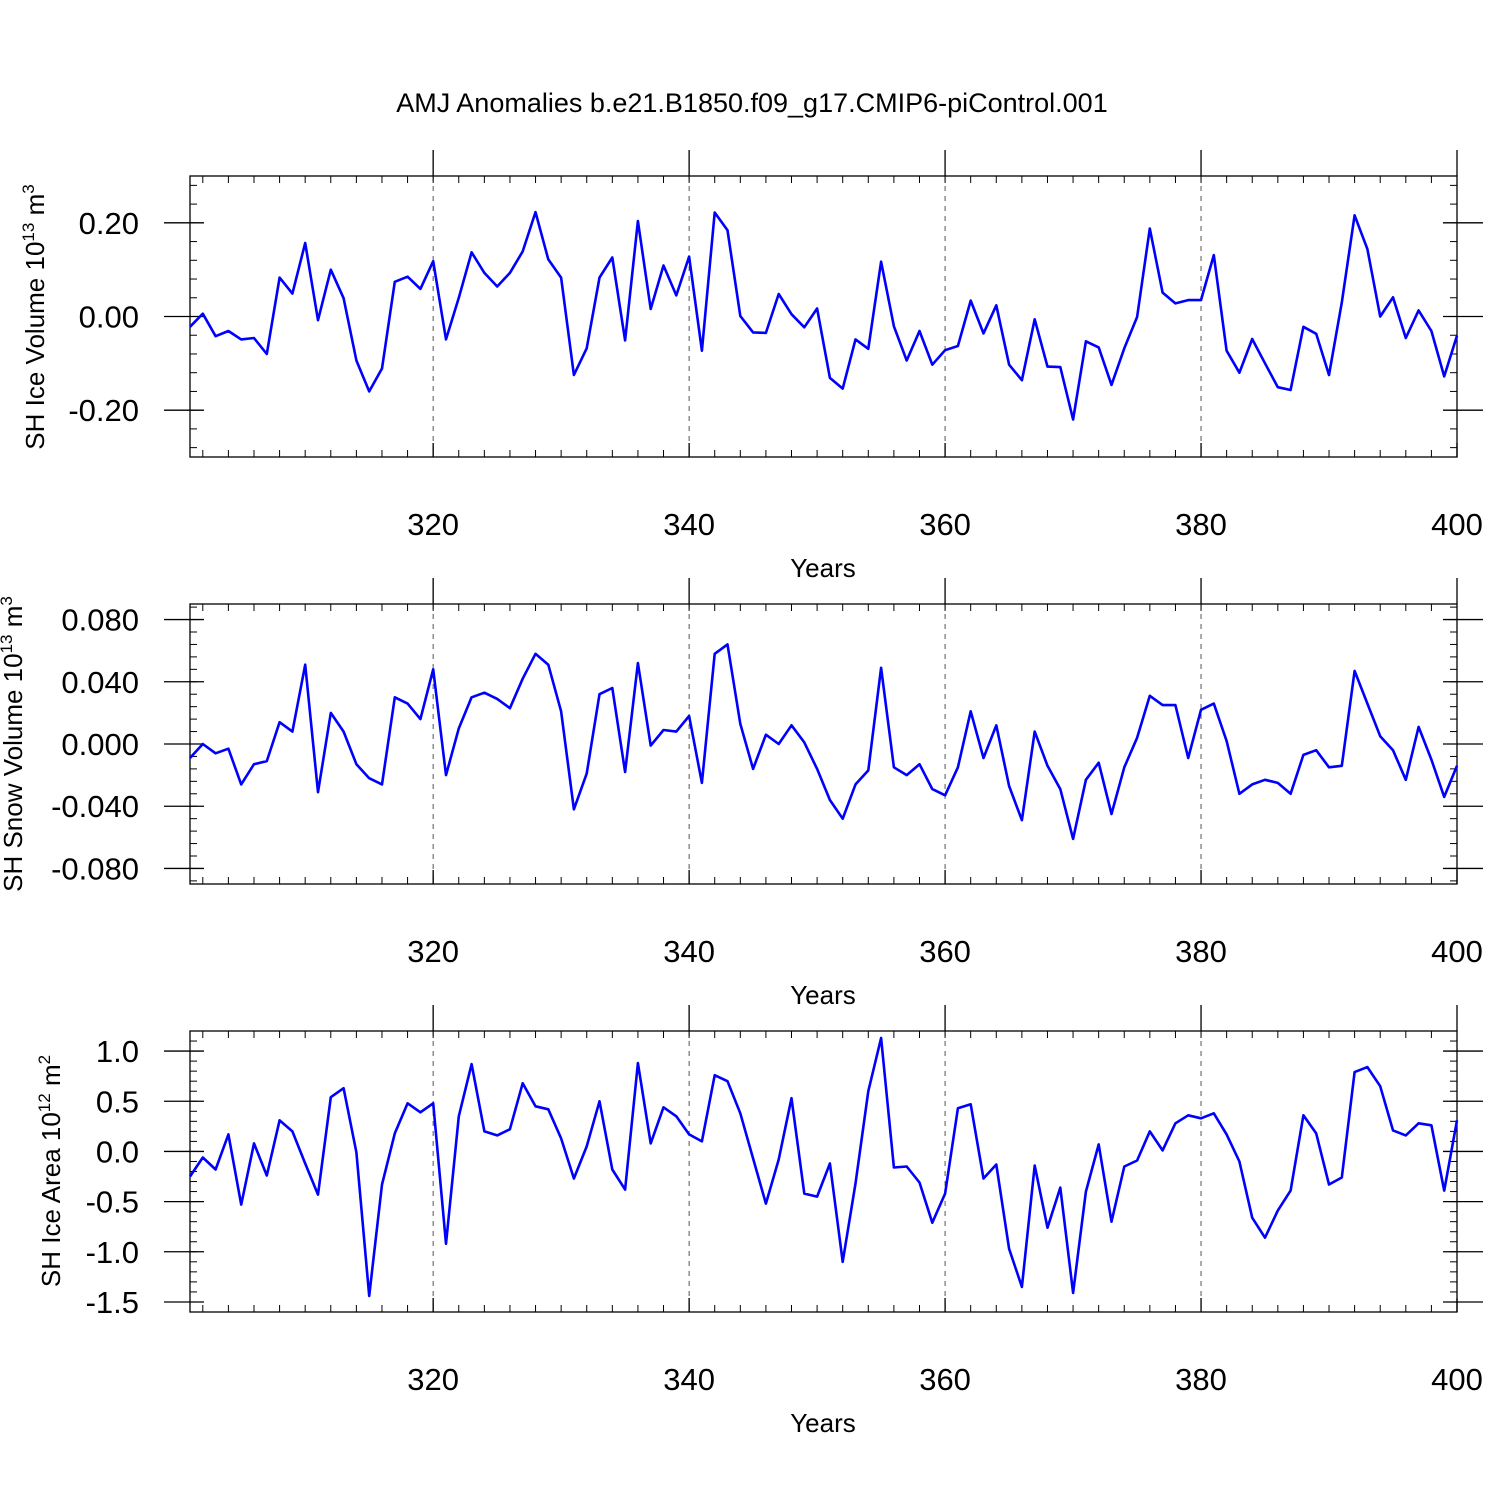 The image size is (1500, 1500). I want to click on snow-volume-x-tick-label: 360, so click(945, 951).